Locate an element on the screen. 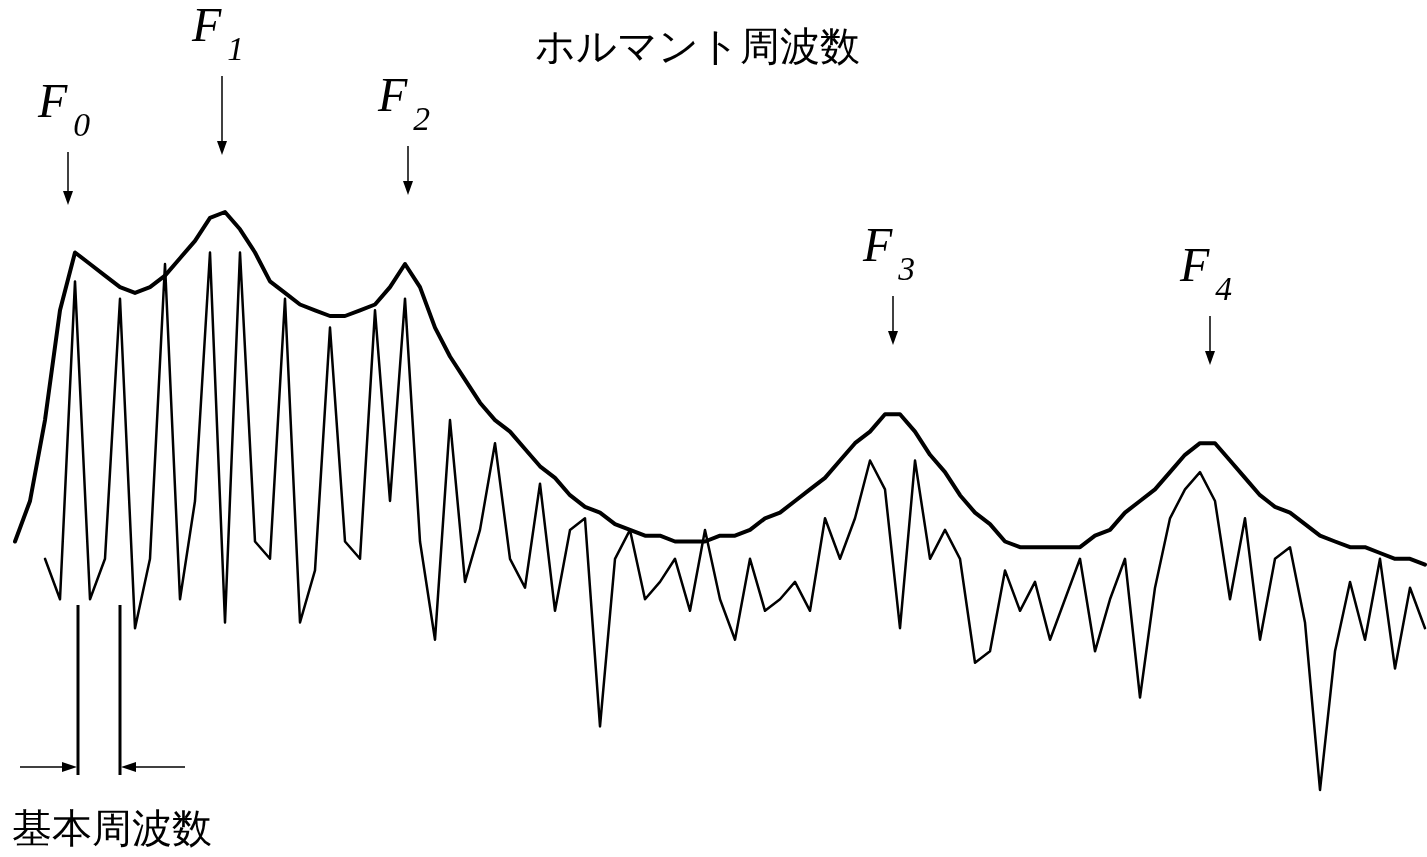 The height and width of the screenshot is (857, 1427). chart-title: ホルマント周波数 is located at coordinates (697, 46).